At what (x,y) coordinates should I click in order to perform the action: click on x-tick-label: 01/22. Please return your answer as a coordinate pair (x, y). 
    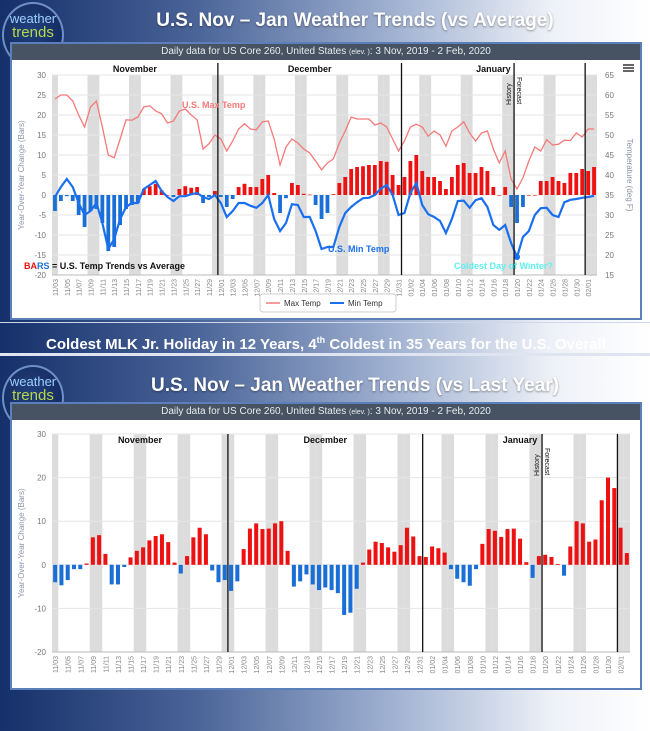
    Looking at the image, I should click on (559, 665).